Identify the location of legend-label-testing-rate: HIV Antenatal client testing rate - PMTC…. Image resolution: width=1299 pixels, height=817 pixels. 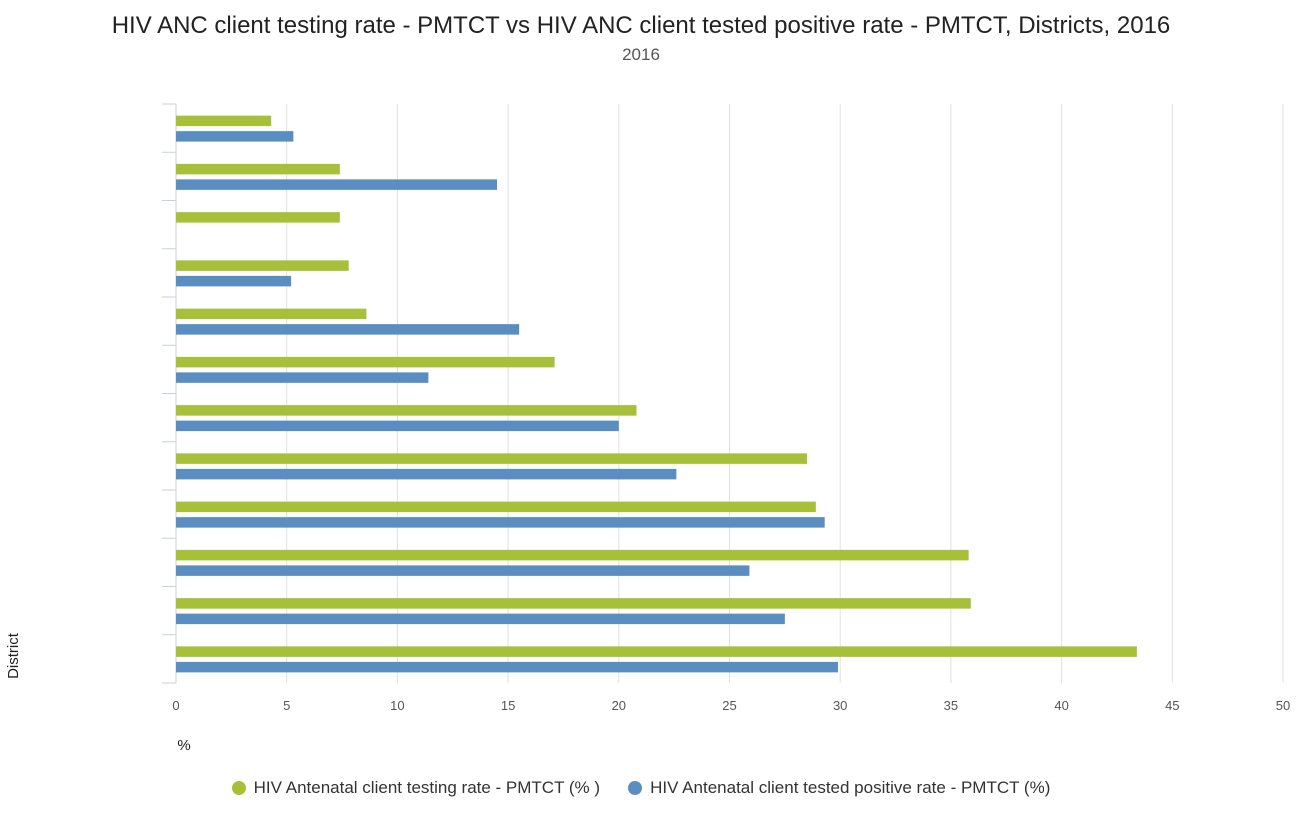
(427, 787).